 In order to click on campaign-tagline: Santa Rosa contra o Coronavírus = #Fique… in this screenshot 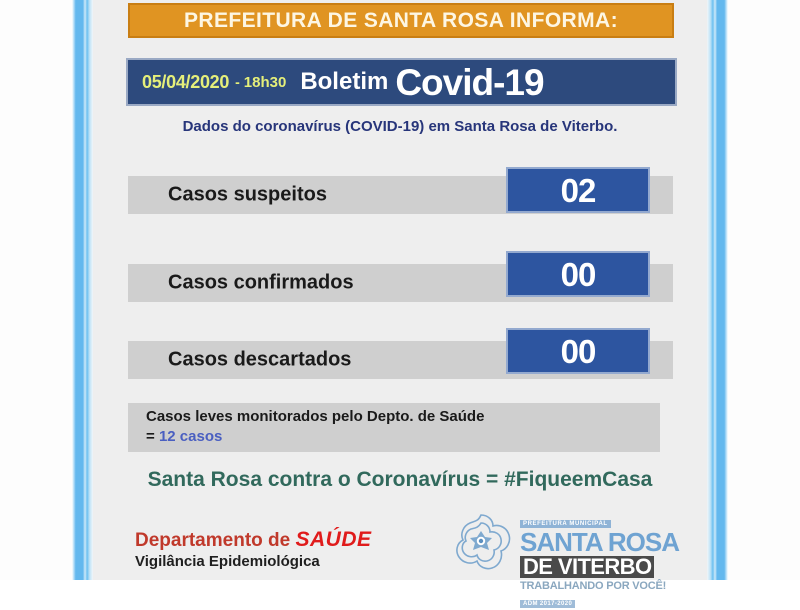, I will do `click(400, 479)`.